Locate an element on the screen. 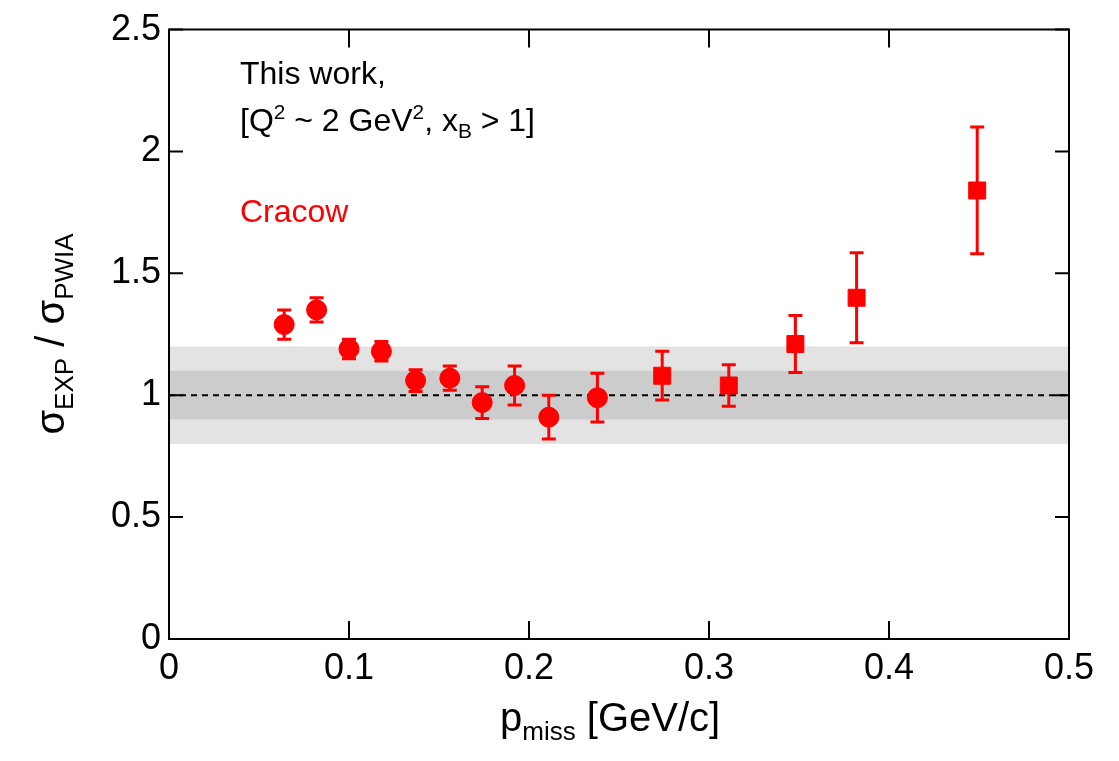  y-tick-label: 2 is located at coordinates (150, 149).